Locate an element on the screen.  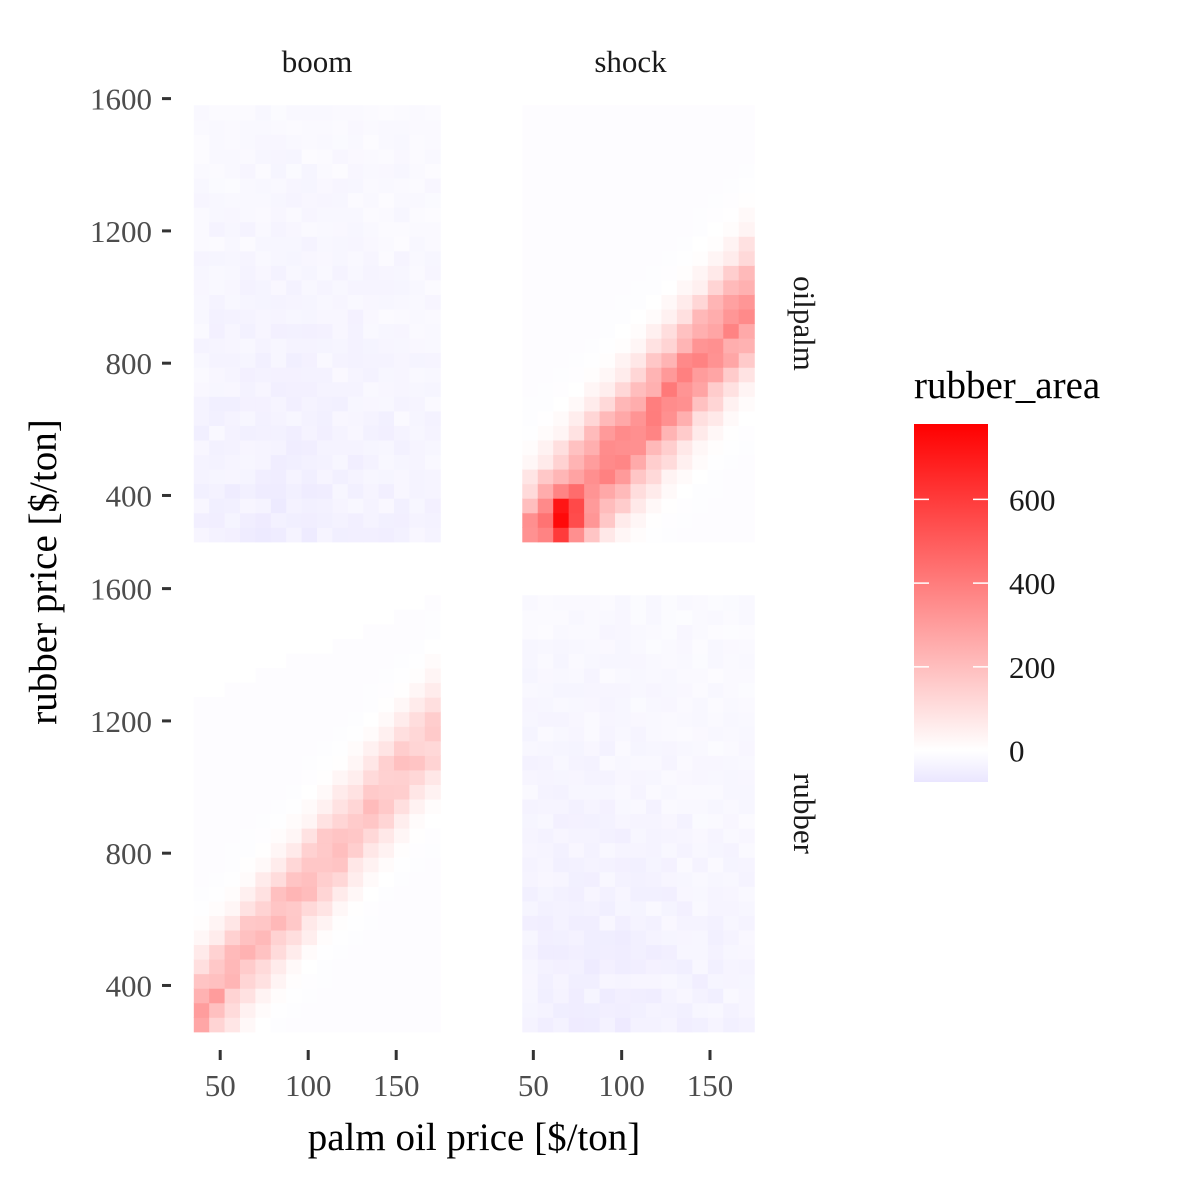
x-axis: 50 100 150 50 100 150 is located at coordinates (469, 1076).